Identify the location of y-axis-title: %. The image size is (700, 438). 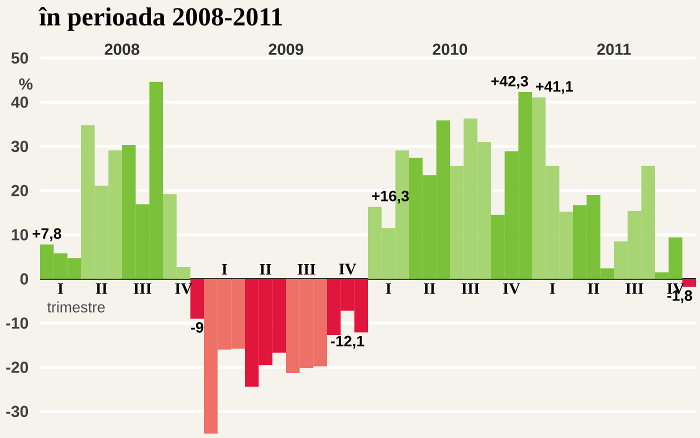
(26, 84).